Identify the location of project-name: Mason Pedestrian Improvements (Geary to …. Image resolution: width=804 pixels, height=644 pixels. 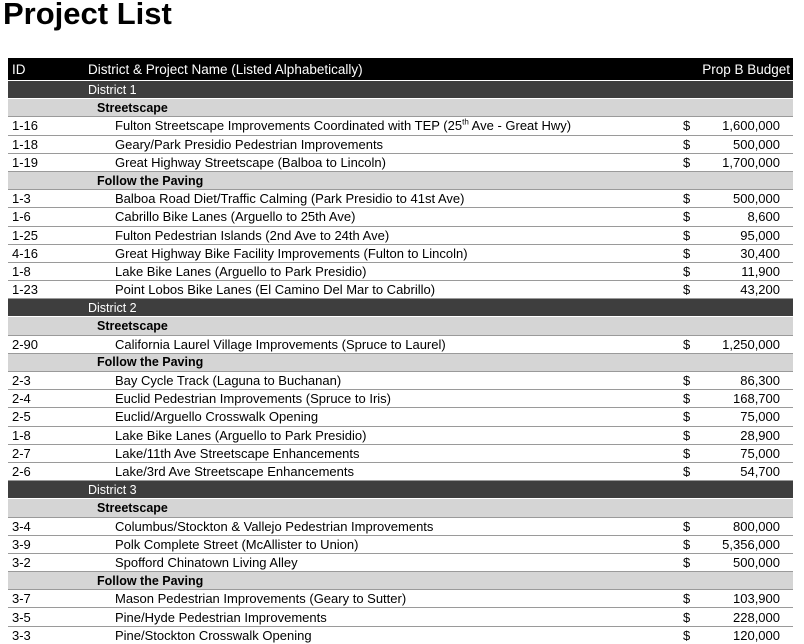
(261, 599).